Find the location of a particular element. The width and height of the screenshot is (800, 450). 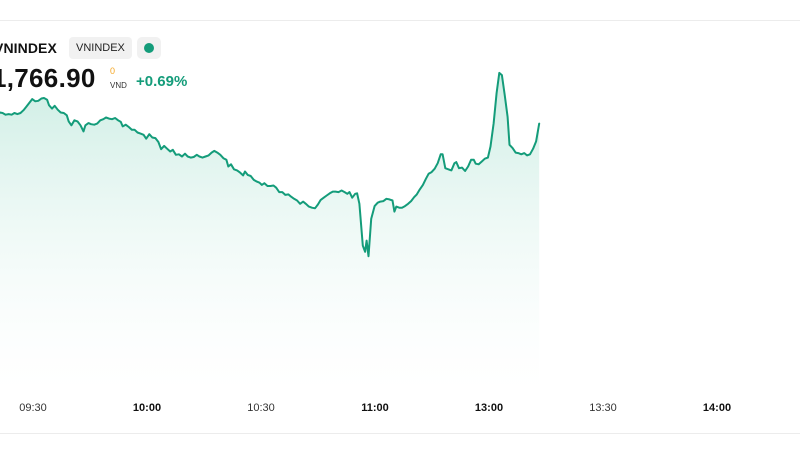

x-tick-label: 13:00 is located at coordinates (489, 408).